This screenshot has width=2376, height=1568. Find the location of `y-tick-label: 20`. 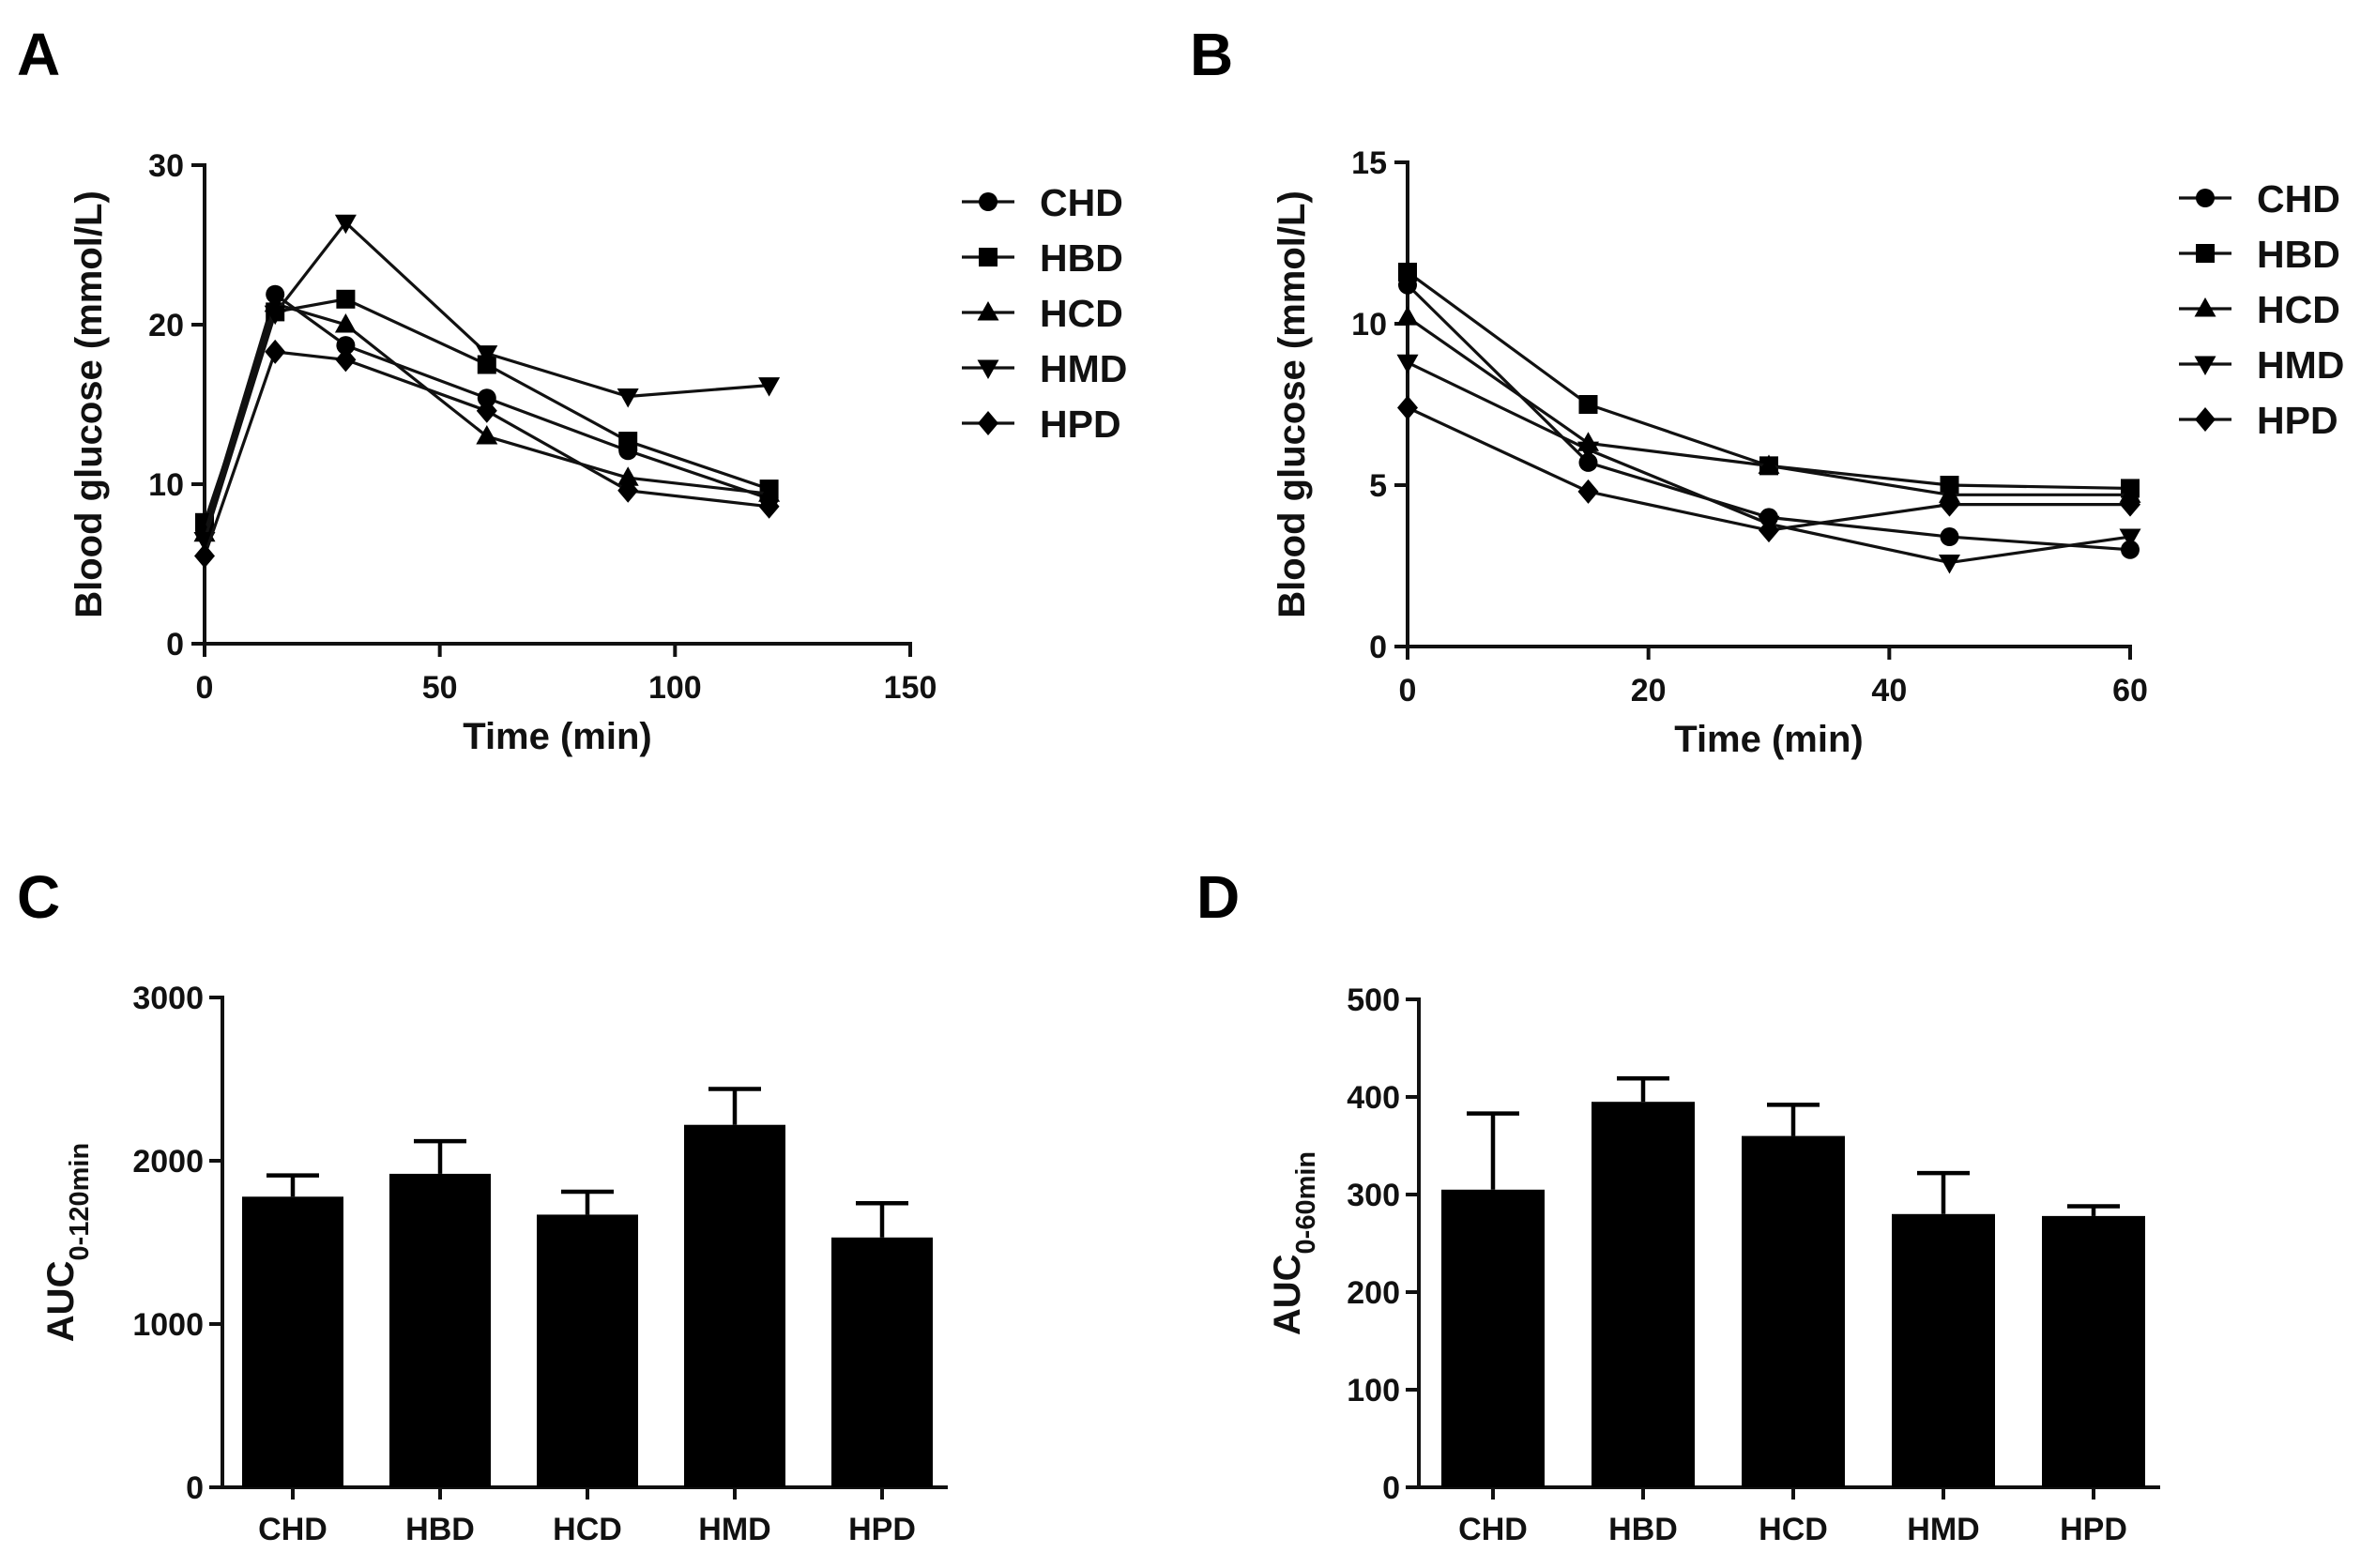

y-tick-label: 20 is located at coordinates (166, 325).